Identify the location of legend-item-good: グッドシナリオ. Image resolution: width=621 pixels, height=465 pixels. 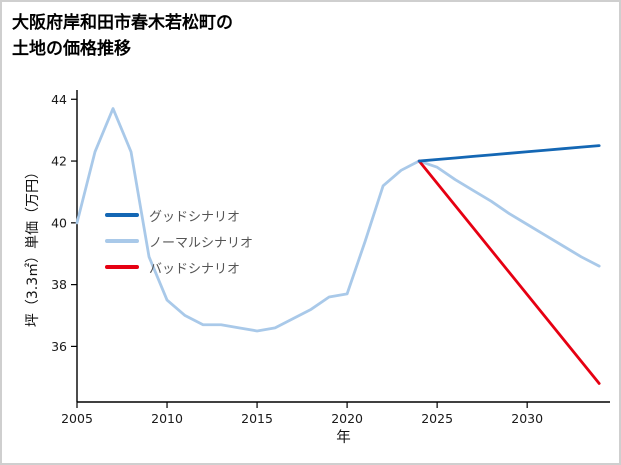
(179, 215).